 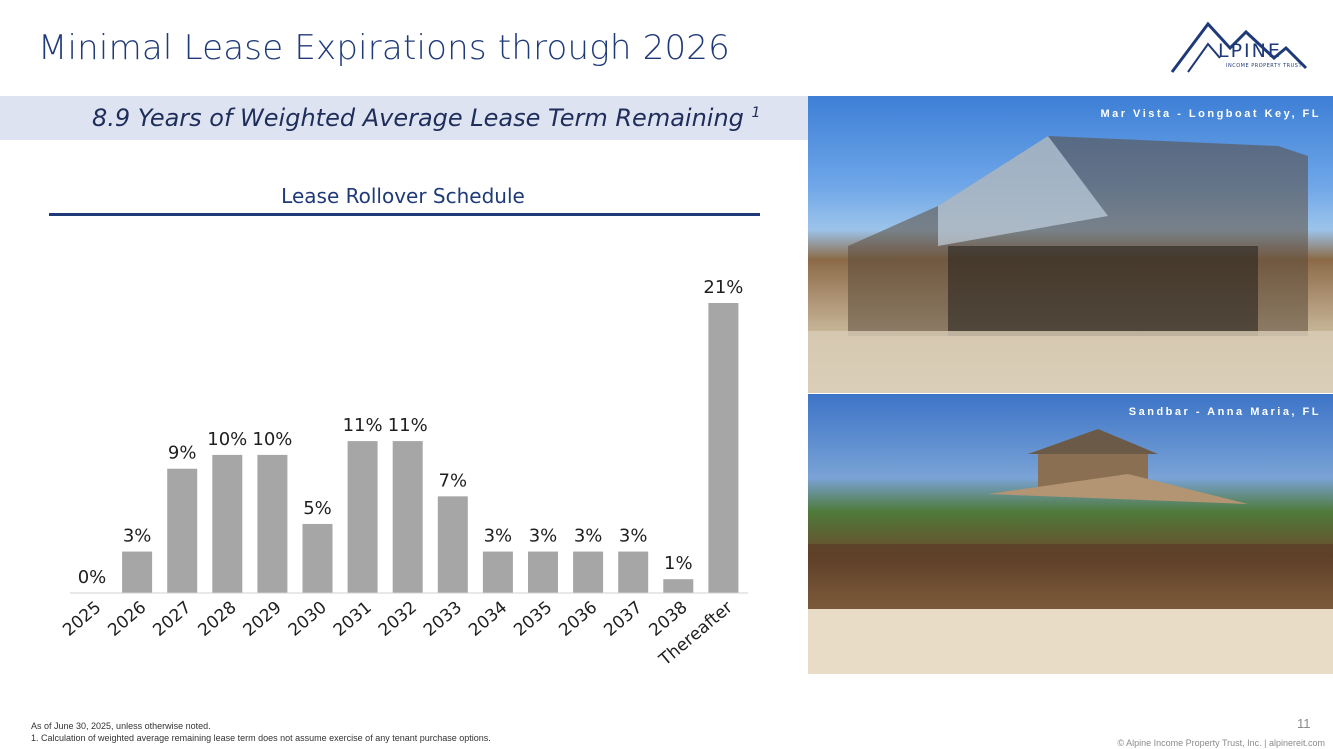 What do you see at coordinates (633, 572) in the screenshot?
I see `bar-2037` at bounding box center [633, 572].